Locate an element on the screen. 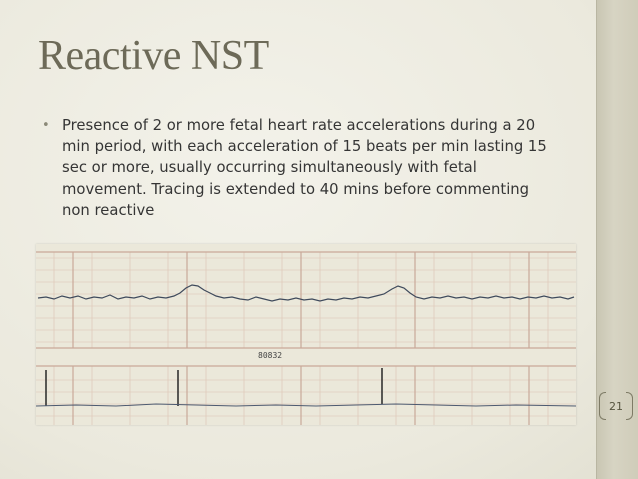 The image size is (638, 479). ua-major-grid is located at coordinates (306, 395).